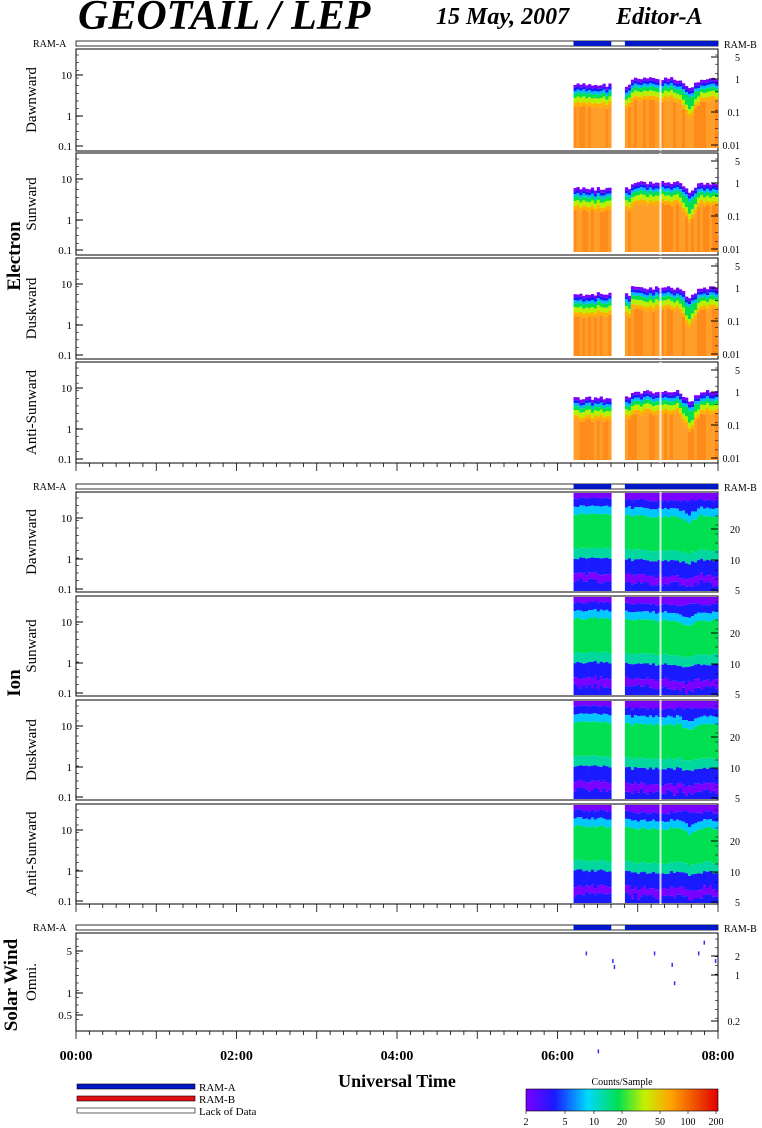 The image size is (762, 1128). What do you see at coordinates (737, 267) in the screenshot?
I see `y2-tick-label: 5` at bounding box center [737, 267].